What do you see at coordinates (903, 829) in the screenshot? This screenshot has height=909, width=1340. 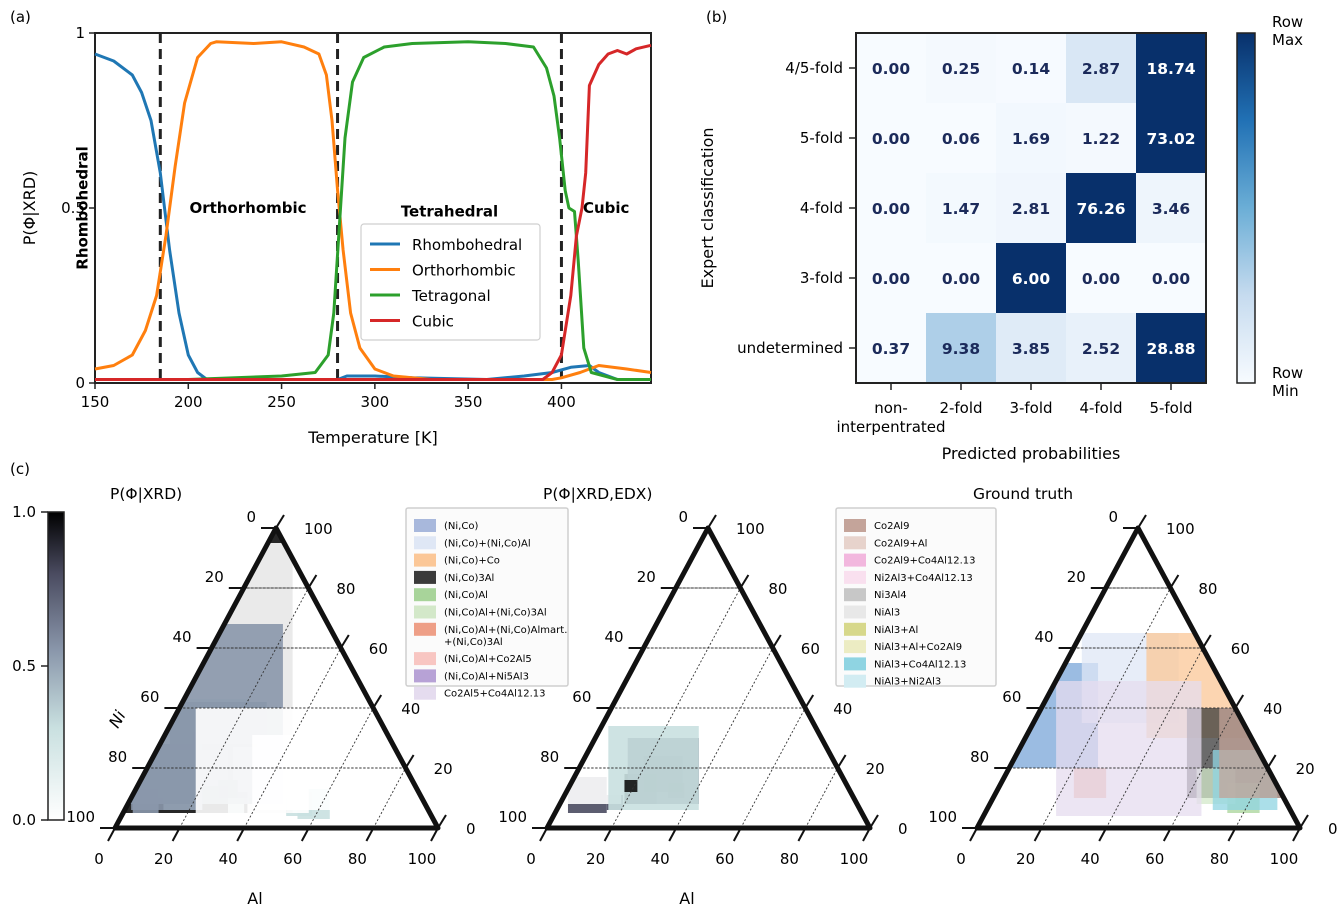 I see `right-tick-label: 0` at bounding box center [903, 829].